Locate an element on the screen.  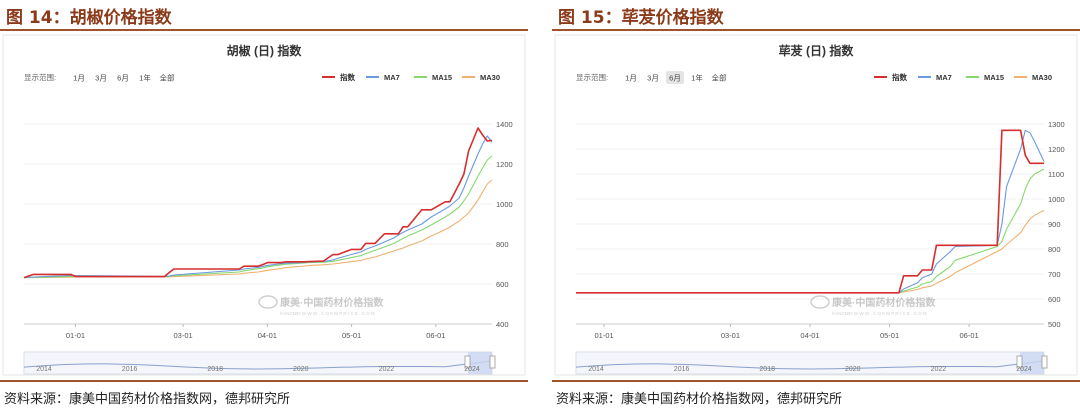
navigator-overview-line is located at coordinates (258, 365).